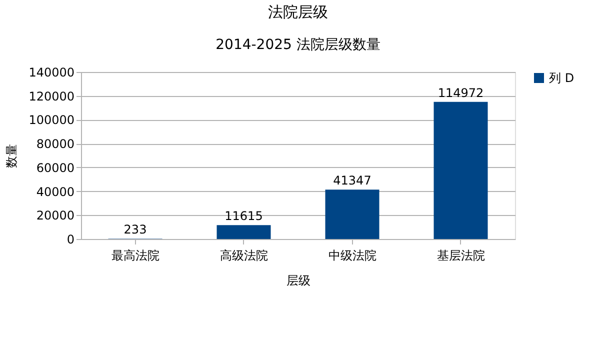  What do you see at coordinates (70, 239) in the screenshot?
I see `y-tick-label: 0` at bounding box center [70, 239].